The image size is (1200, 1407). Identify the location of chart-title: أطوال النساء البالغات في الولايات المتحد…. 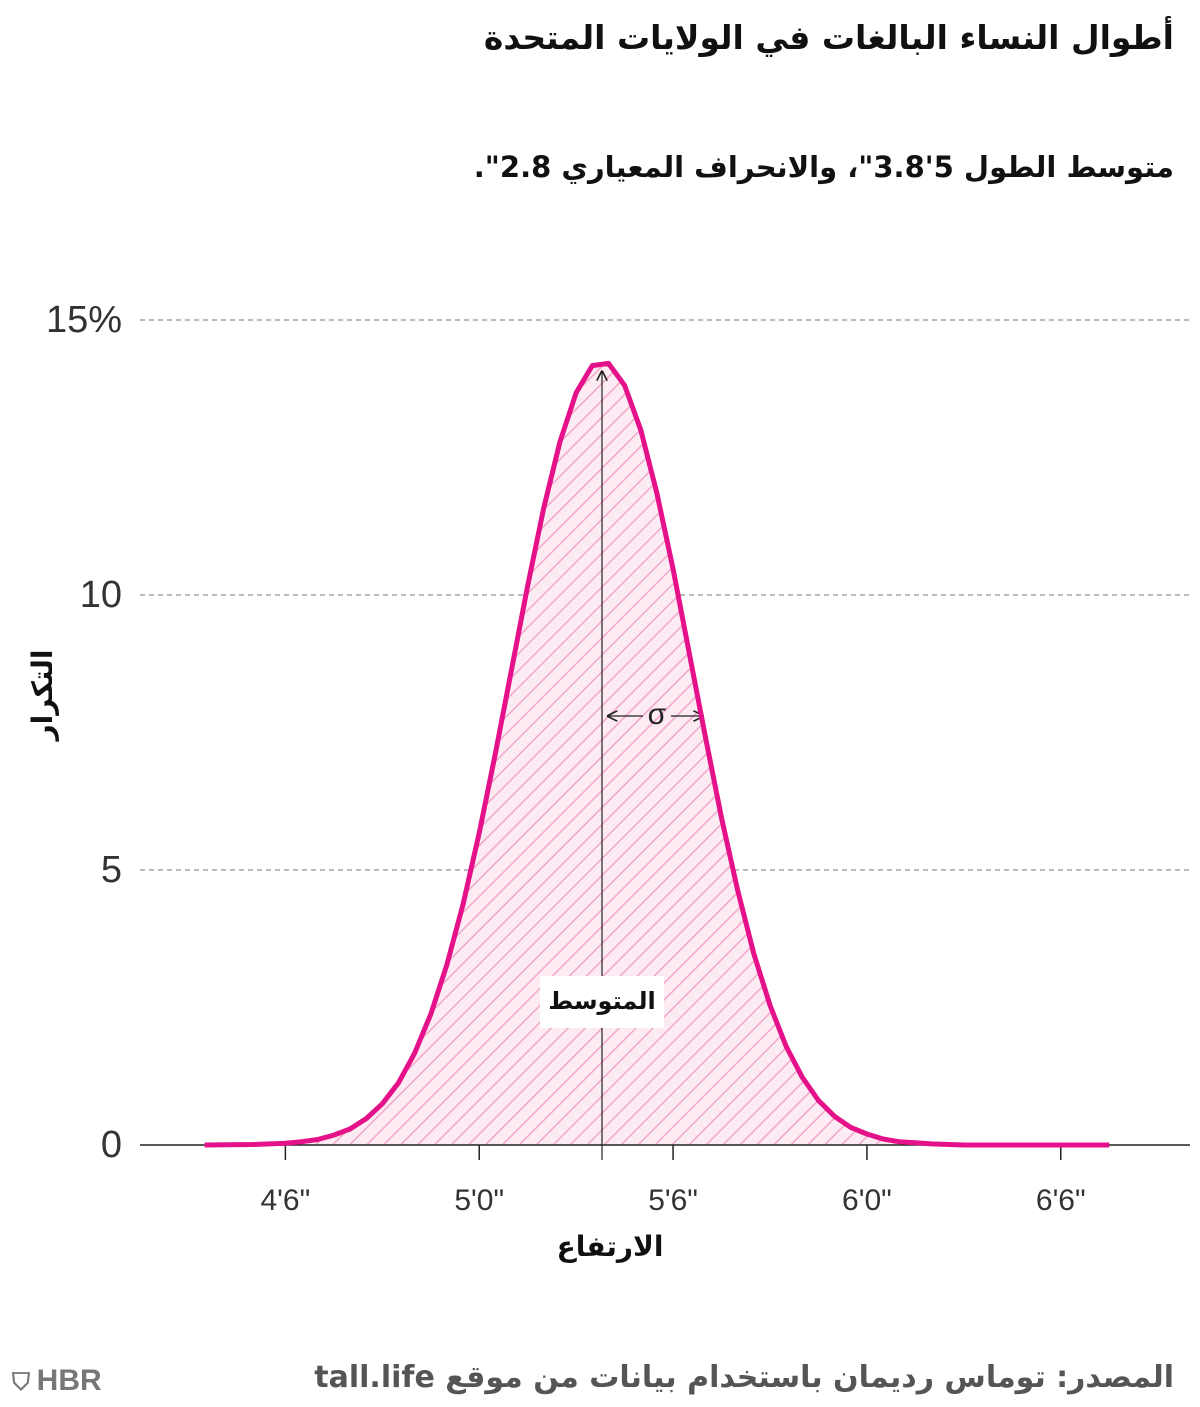
(828, 37).